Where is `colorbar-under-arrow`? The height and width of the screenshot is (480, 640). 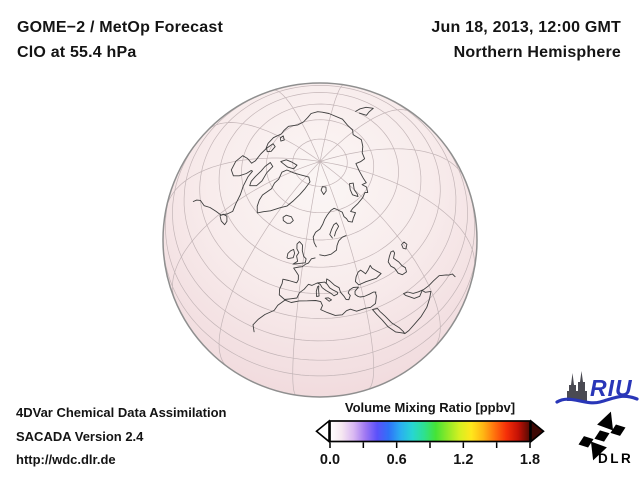 colorbar-under-arrow is located at coordinates (322, 431).